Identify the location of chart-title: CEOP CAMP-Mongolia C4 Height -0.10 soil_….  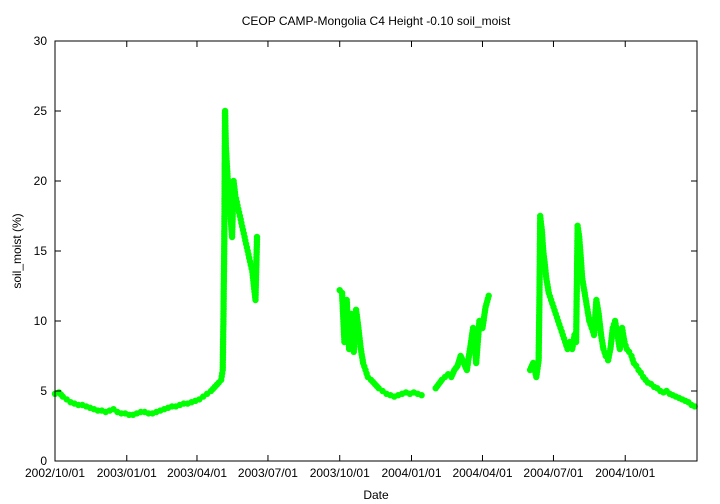
(376, 21).